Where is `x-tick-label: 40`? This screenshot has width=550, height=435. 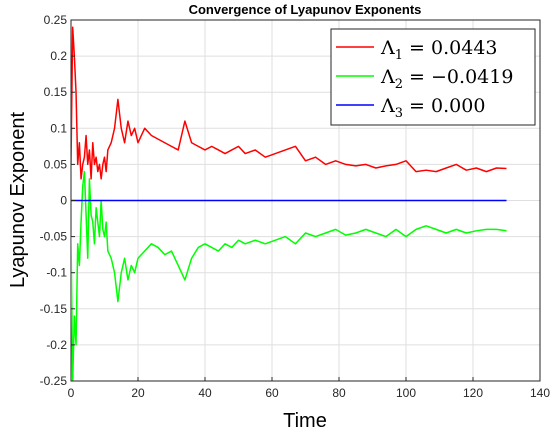
x-tick-label: 40 is located at coordinates (205, 393).